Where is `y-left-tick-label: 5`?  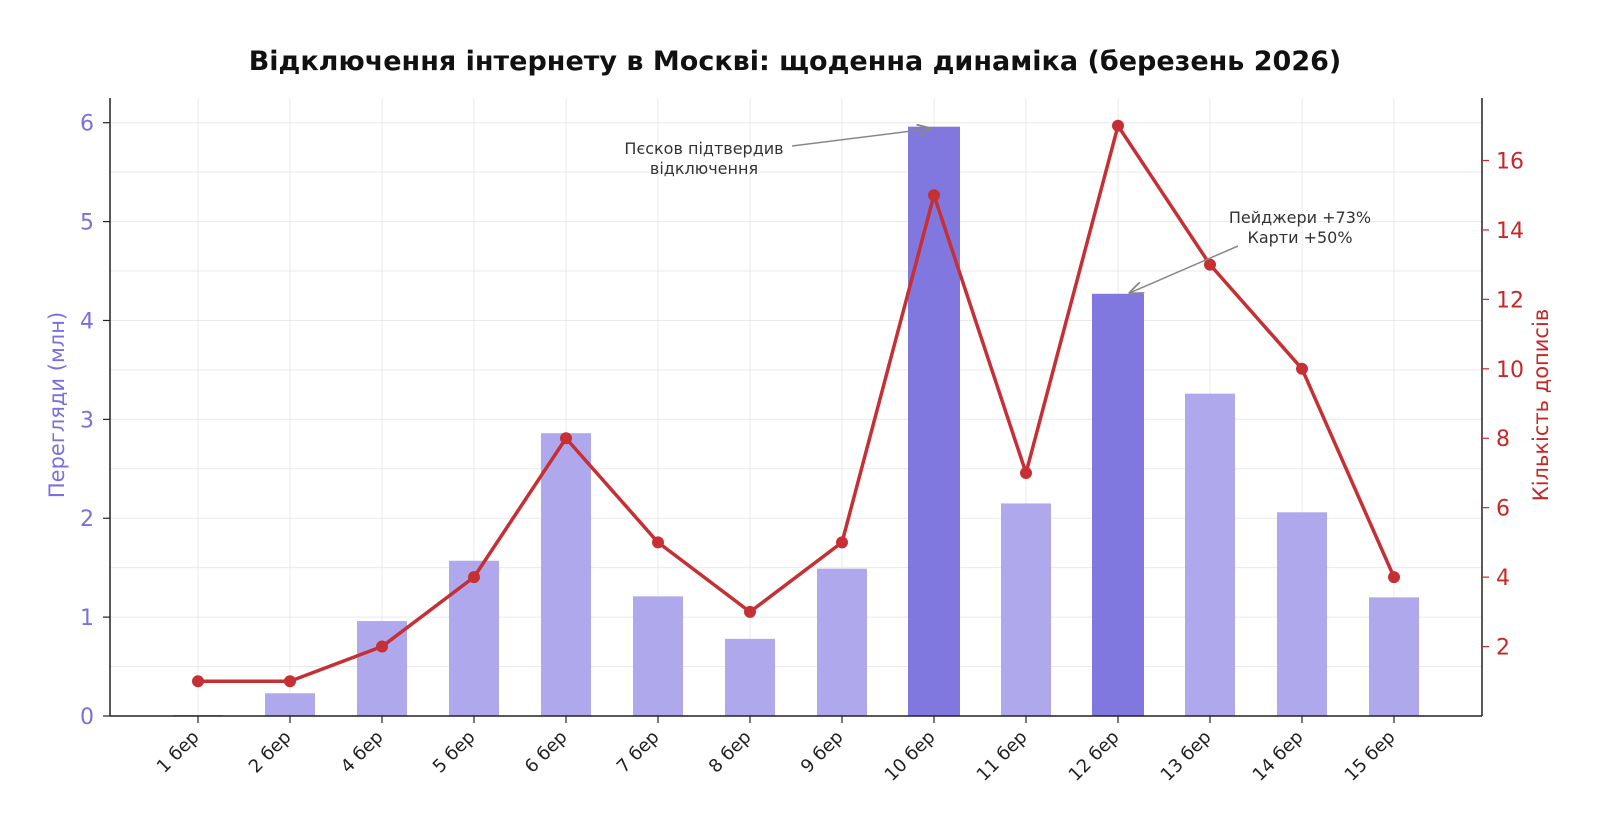
y-left-tick-label: 5 is located at coordinates (87, 223).